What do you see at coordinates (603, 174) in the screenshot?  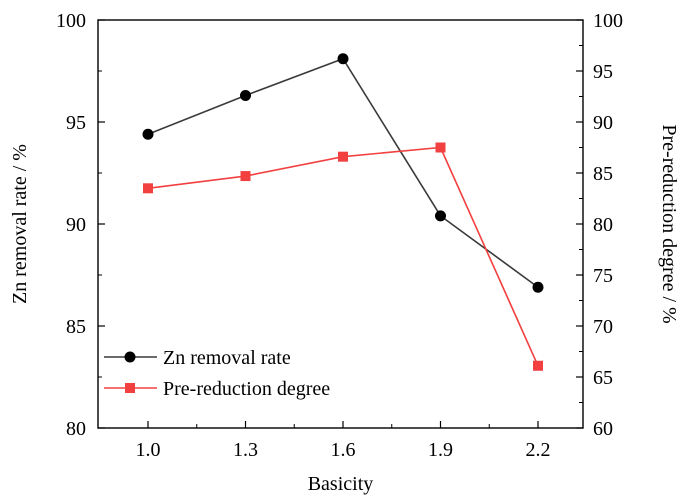 I see `y-right-tick-label: 85` at bounding box center [603, 174].